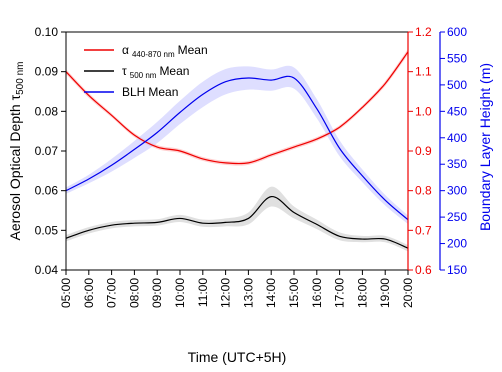 The width and height of the screenshot is (502, 372). I want to click on x-tick-label: 08:00, so click(134, 293).